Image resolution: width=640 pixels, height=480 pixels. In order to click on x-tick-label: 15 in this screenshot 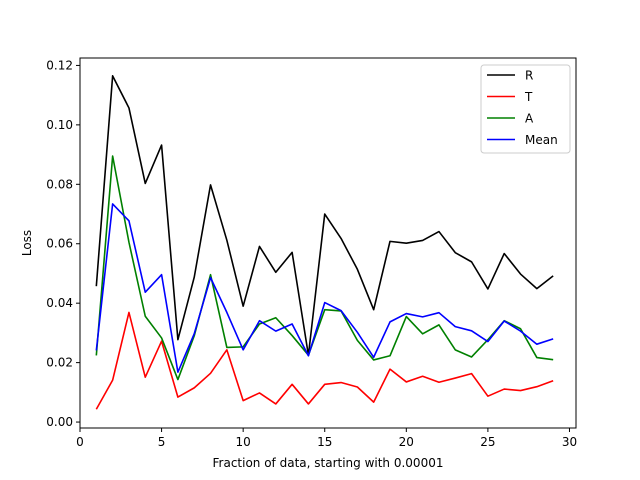, I will do `click(324, 442)`.